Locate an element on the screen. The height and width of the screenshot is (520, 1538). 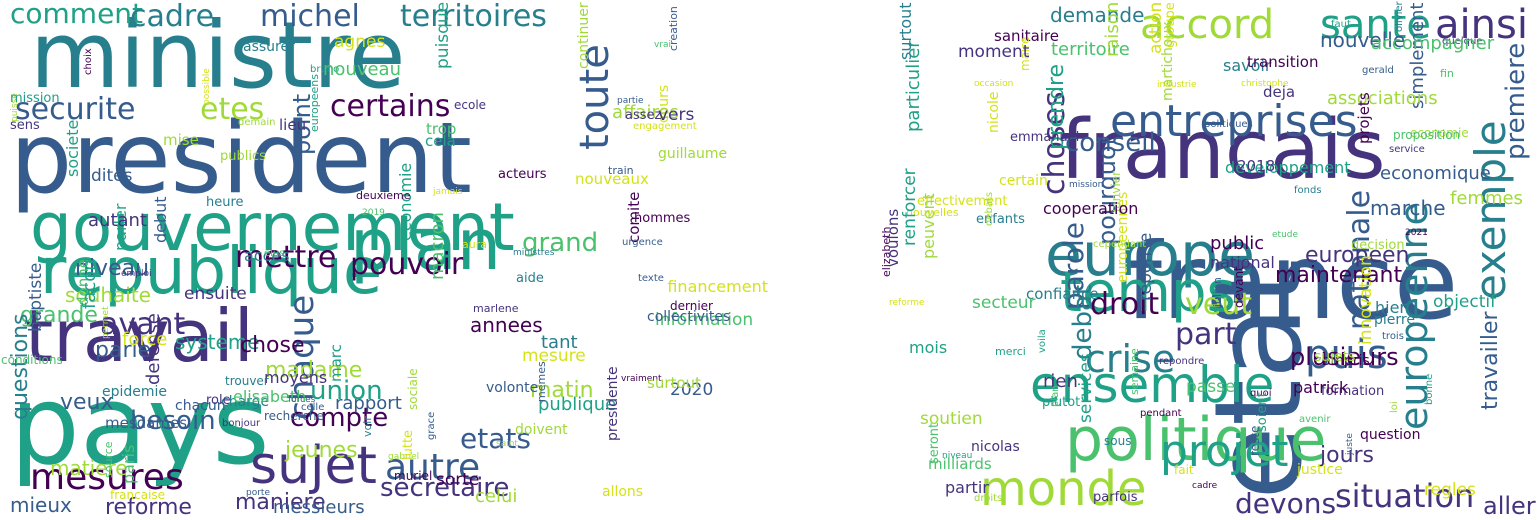
cloud-word: renforcer is located at coordinates (910, 207).